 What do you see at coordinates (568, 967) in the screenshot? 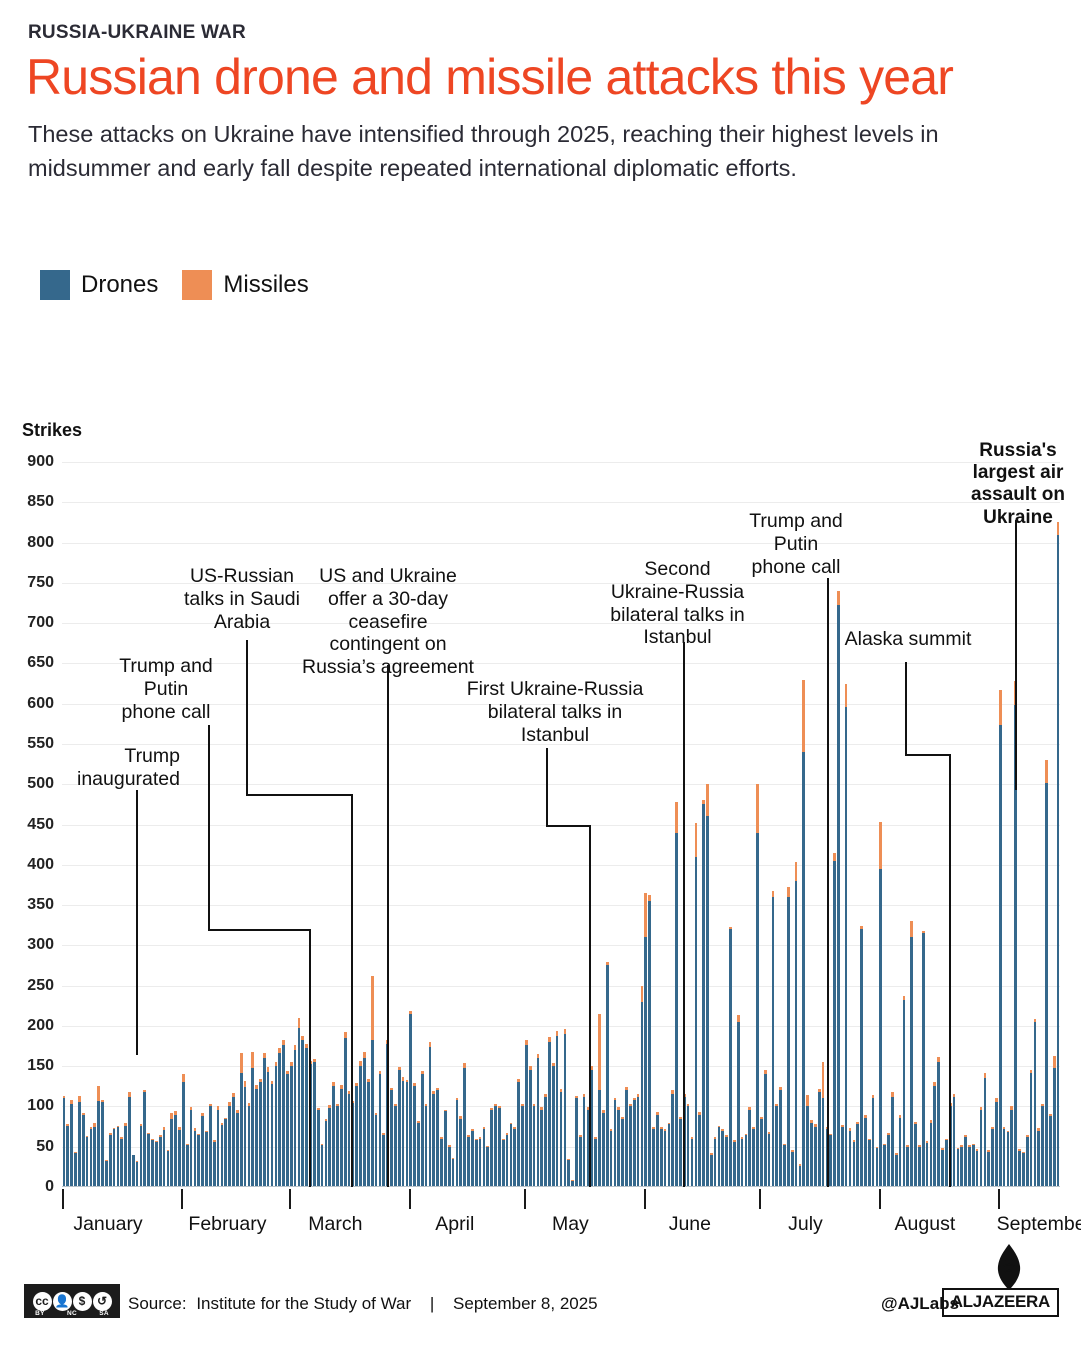
I see `annotation-leader-line` at bounding box center [568, 967].